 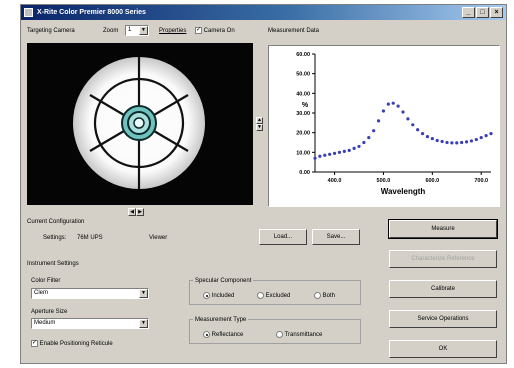 I want to click on arrow-left-icon: ◀, so click(x=132, y=212).